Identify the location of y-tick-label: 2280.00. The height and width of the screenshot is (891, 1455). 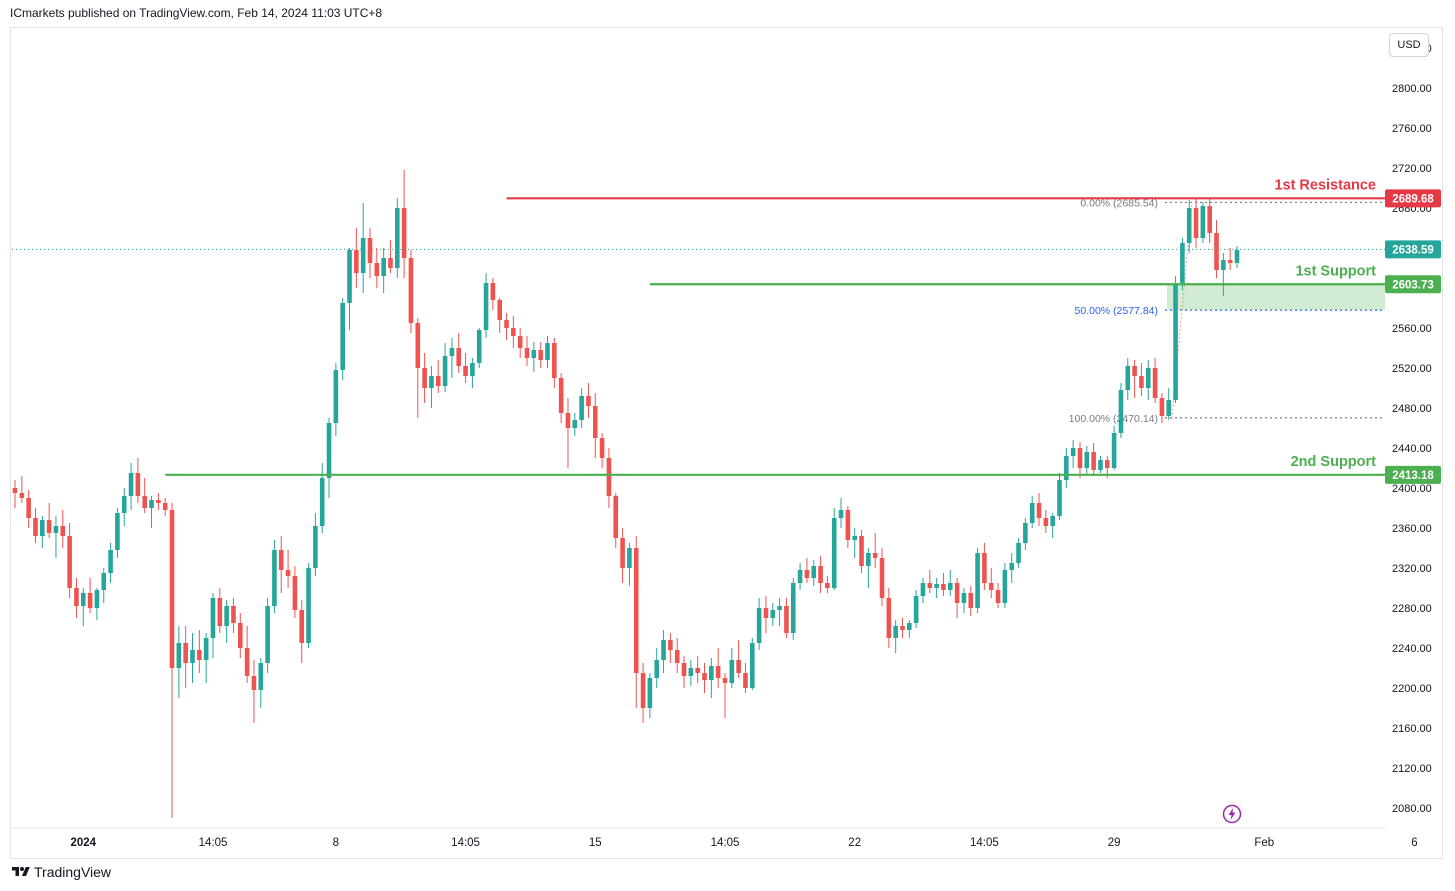
(1412, 609).